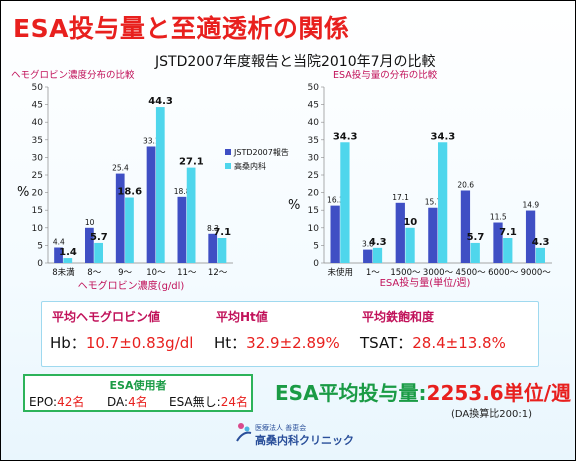 This screenshot has width=576, height=461. I want to click on chart2-data-label: 7.1, so click(508, 232).